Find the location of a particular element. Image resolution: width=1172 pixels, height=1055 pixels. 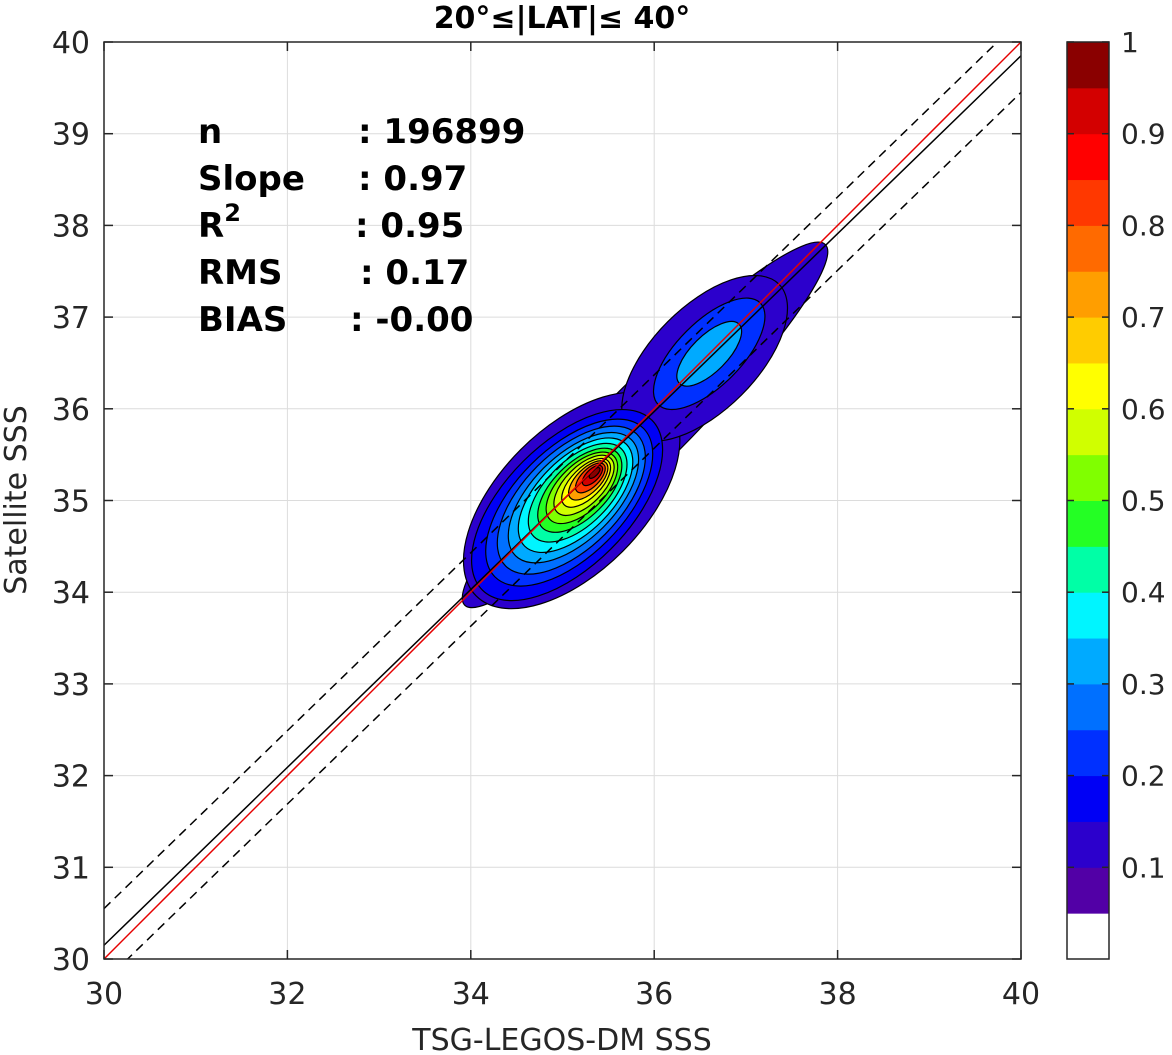

x-tick-label-0: 30 is located at coordinates (104, 994).